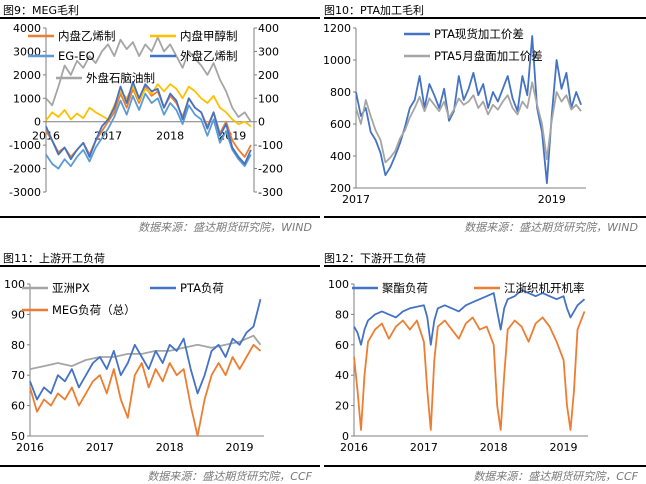 Image resolution: width=646 pixels, height=484 pixels. What do you see at coordinates (268, 75) in the screenshot?
I see `y-right-tick-label: 200` at bounding box center [268, 75].